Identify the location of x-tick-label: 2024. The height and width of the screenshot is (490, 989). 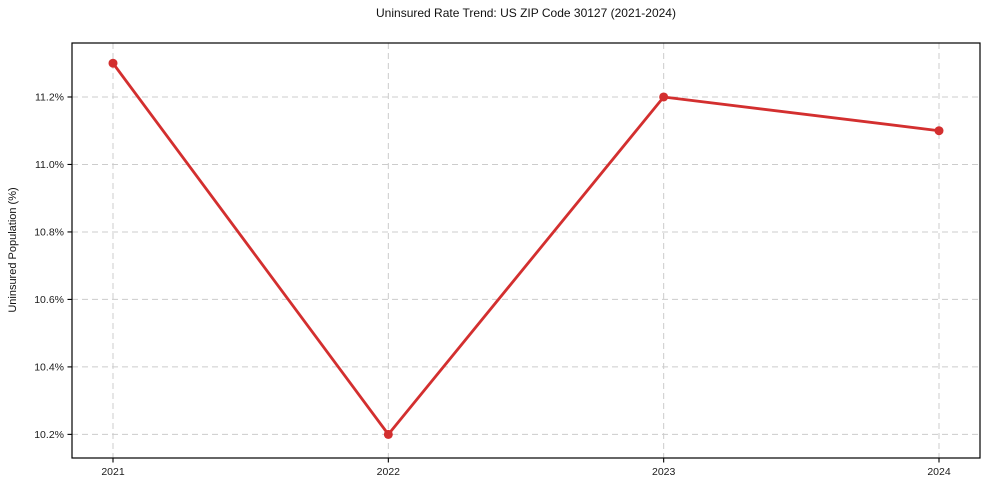
(939, 472).